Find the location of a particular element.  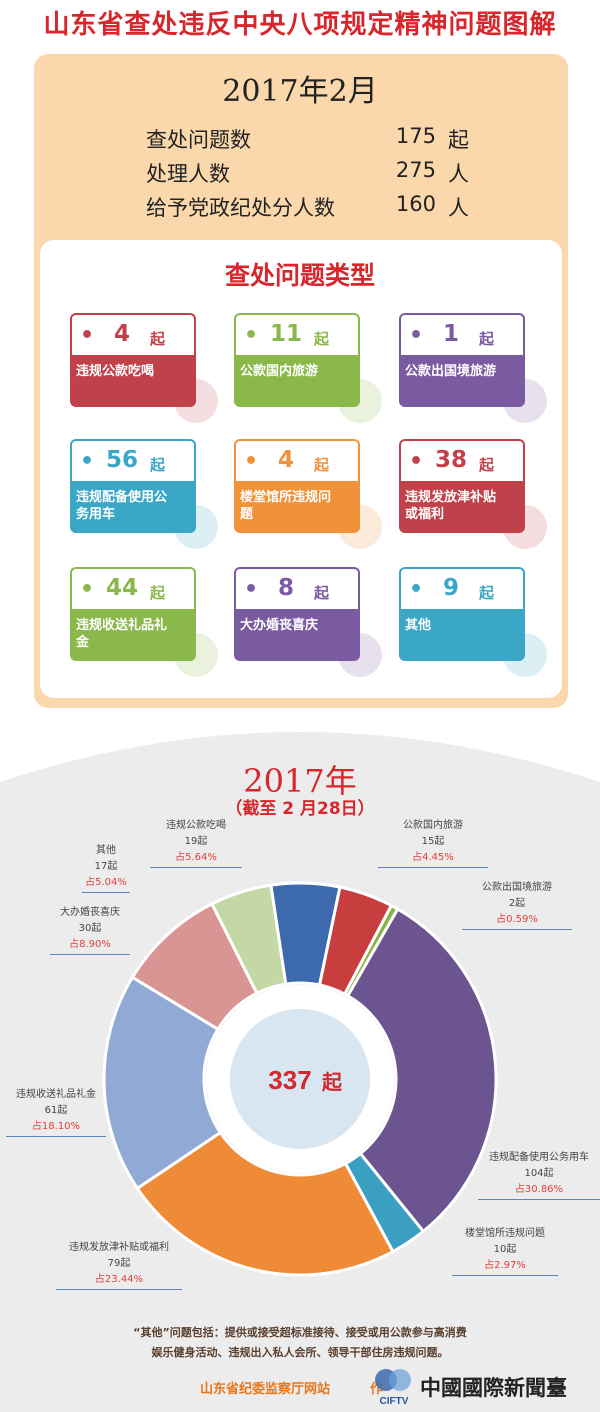

slice-name: 公款出国境旅游 is located at coordinates (517, 887).